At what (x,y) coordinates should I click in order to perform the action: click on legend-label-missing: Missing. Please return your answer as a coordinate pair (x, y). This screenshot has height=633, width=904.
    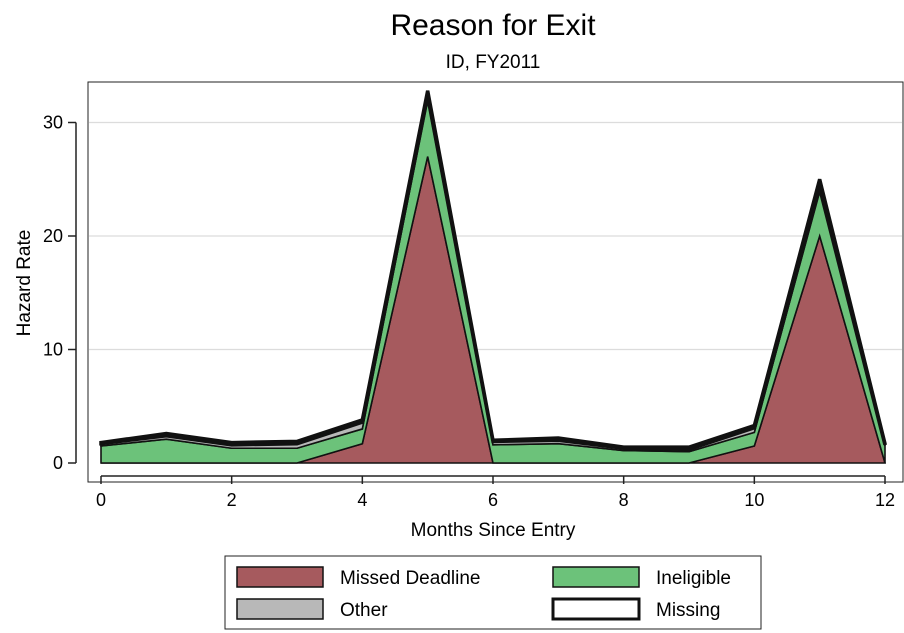
    Looking at the image, I should click on (688, 610).